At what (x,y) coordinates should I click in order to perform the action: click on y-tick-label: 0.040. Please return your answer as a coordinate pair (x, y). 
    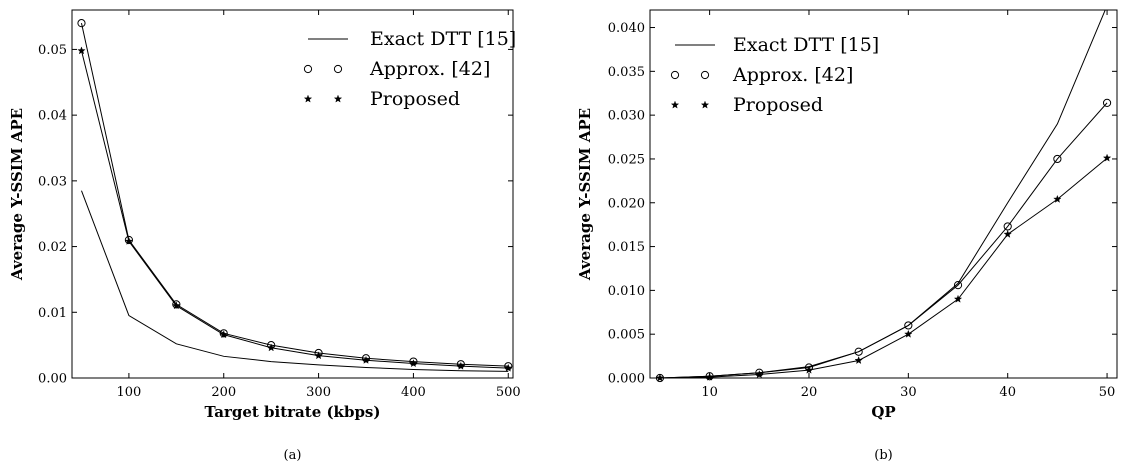
    Looking at the image, I should click on (626, 28).